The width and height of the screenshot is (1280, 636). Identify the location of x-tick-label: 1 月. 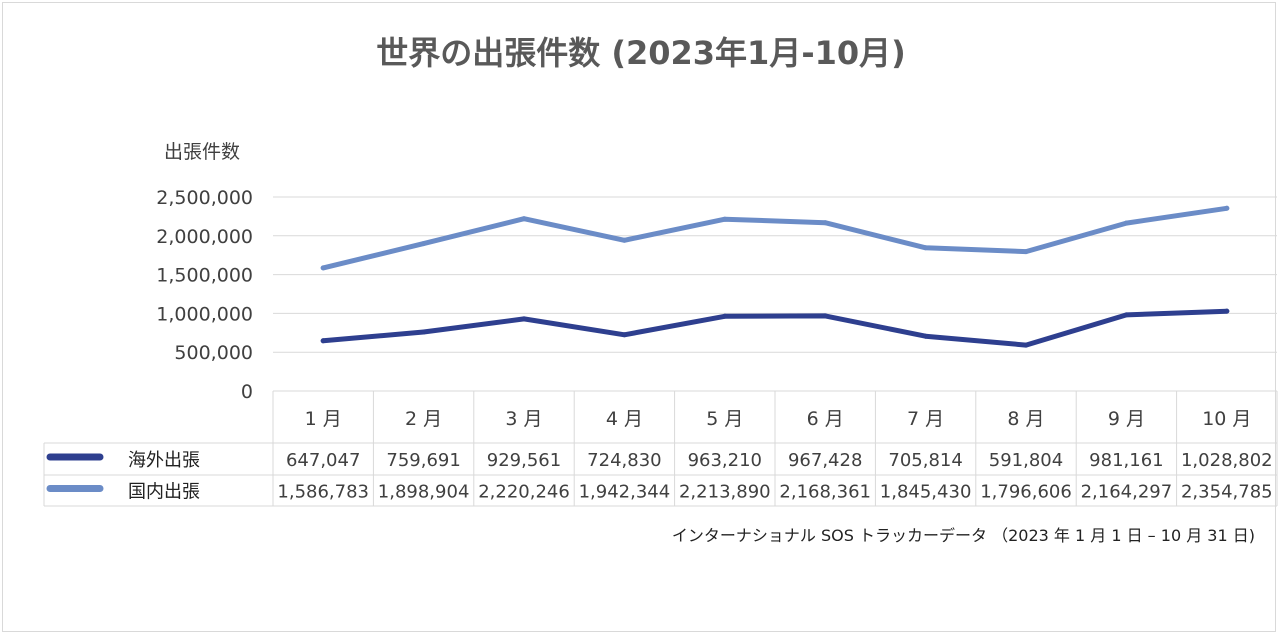
(323, 419).